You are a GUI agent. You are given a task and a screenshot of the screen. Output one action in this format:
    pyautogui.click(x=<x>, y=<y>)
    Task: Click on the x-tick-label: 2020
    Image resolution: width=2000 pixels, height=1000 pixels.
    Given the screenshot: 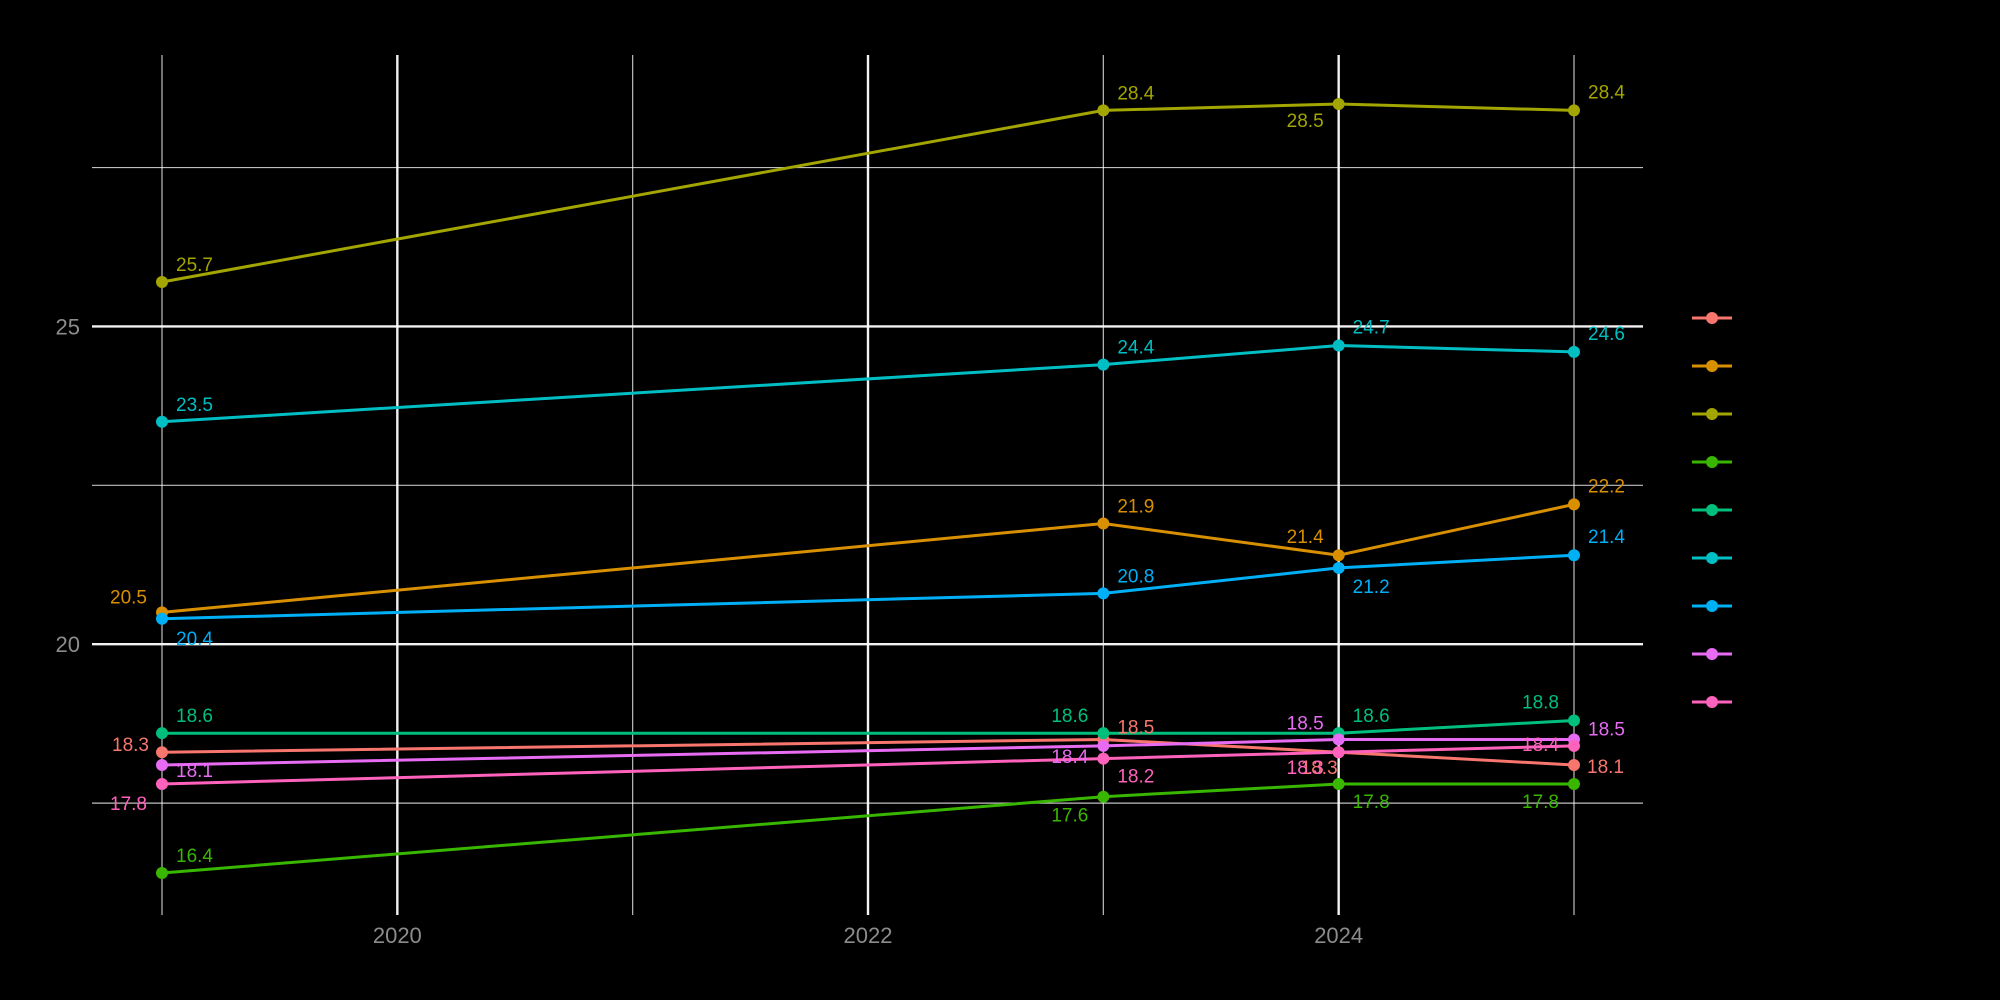 What is the action you would take?
    pyautogui.click(x=397, y=935)
    